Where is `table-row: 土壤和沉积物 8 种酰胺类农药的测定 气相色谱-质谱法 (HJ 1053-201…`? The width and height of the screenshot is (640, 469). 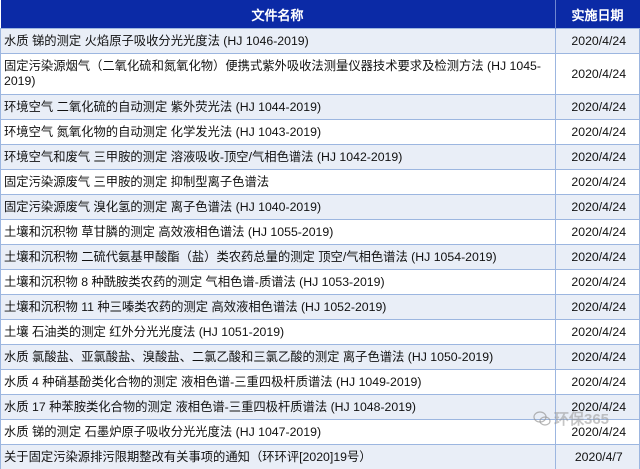
table-row: 土壤和沉积物 8 种酰胺类农药的测定 气相色谱-质谱法 (HJ 1053-201… is located at coordinates (320, 282).